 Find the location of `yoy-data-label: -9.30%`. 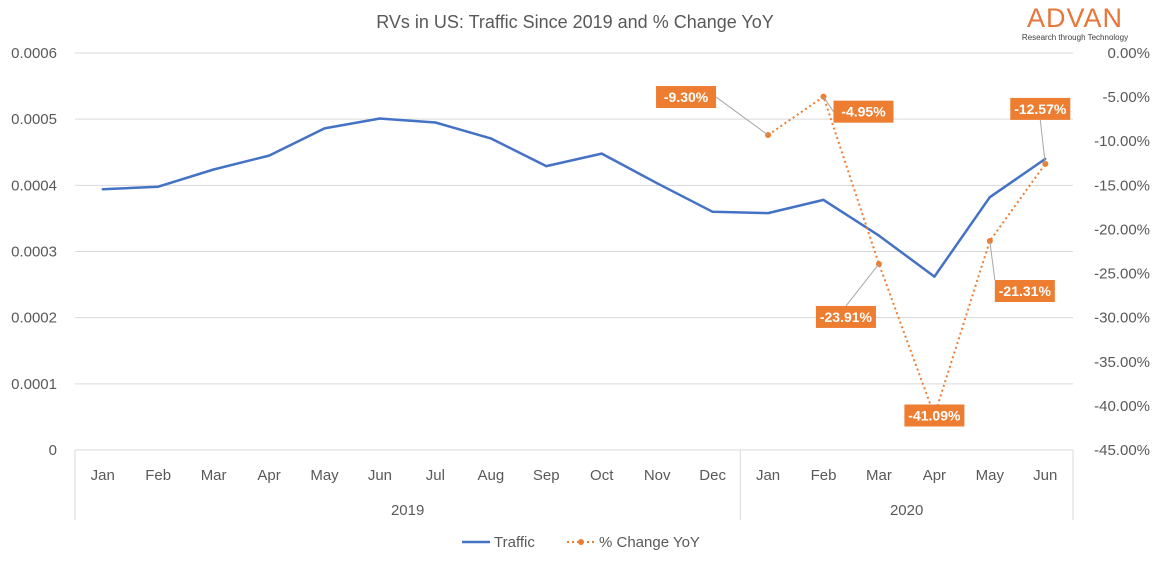

yoy-data-label: -9.30% is located at coordinates (686, 97).